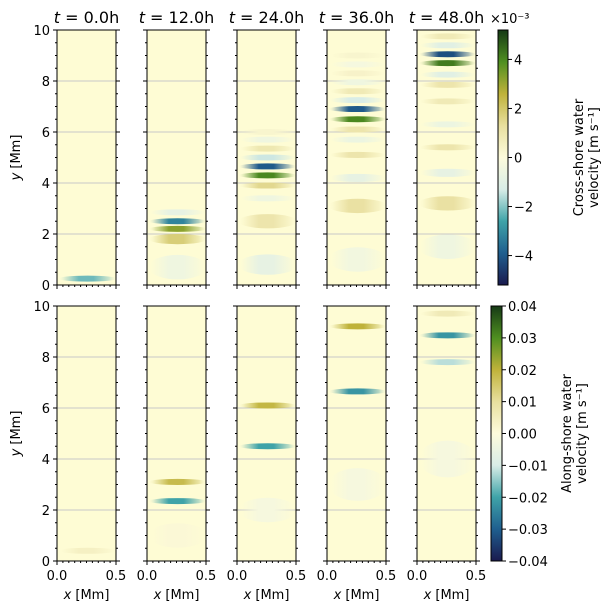 The image size is (611, 611). Describe the element at coordinates (86, 17) in the screenshot. I see `panel-title: t = 0.0h` at that location.